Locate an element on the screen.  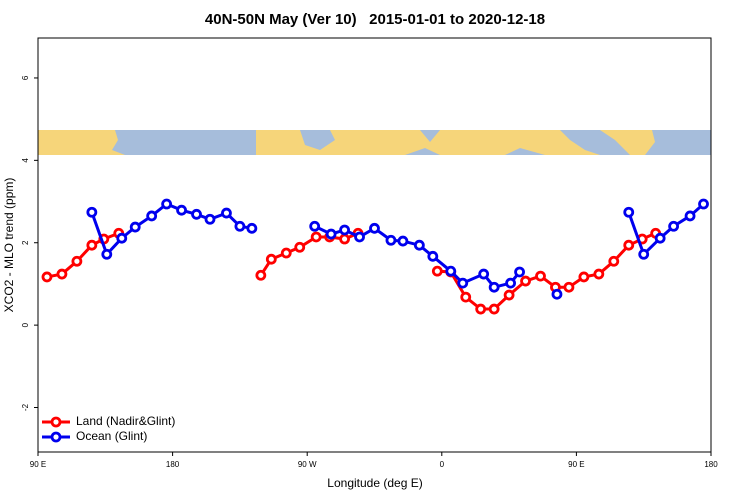
legend-label: Ocean (Glint) is located at coordinates (111, 436).